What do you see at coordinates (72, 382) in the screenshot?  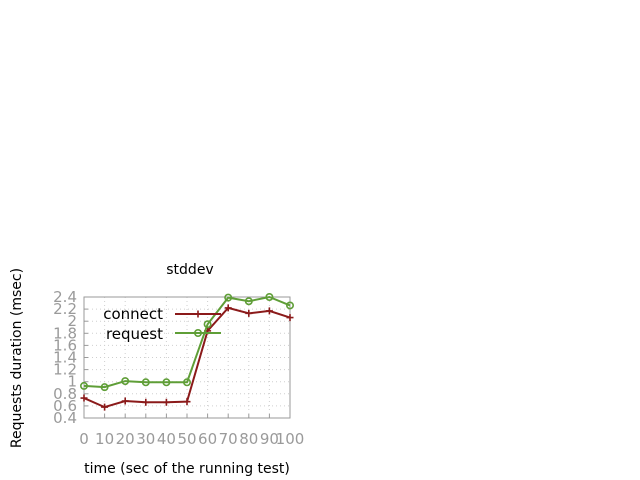 I see `y-tick-label: 1` at bounding box center [72, 382].